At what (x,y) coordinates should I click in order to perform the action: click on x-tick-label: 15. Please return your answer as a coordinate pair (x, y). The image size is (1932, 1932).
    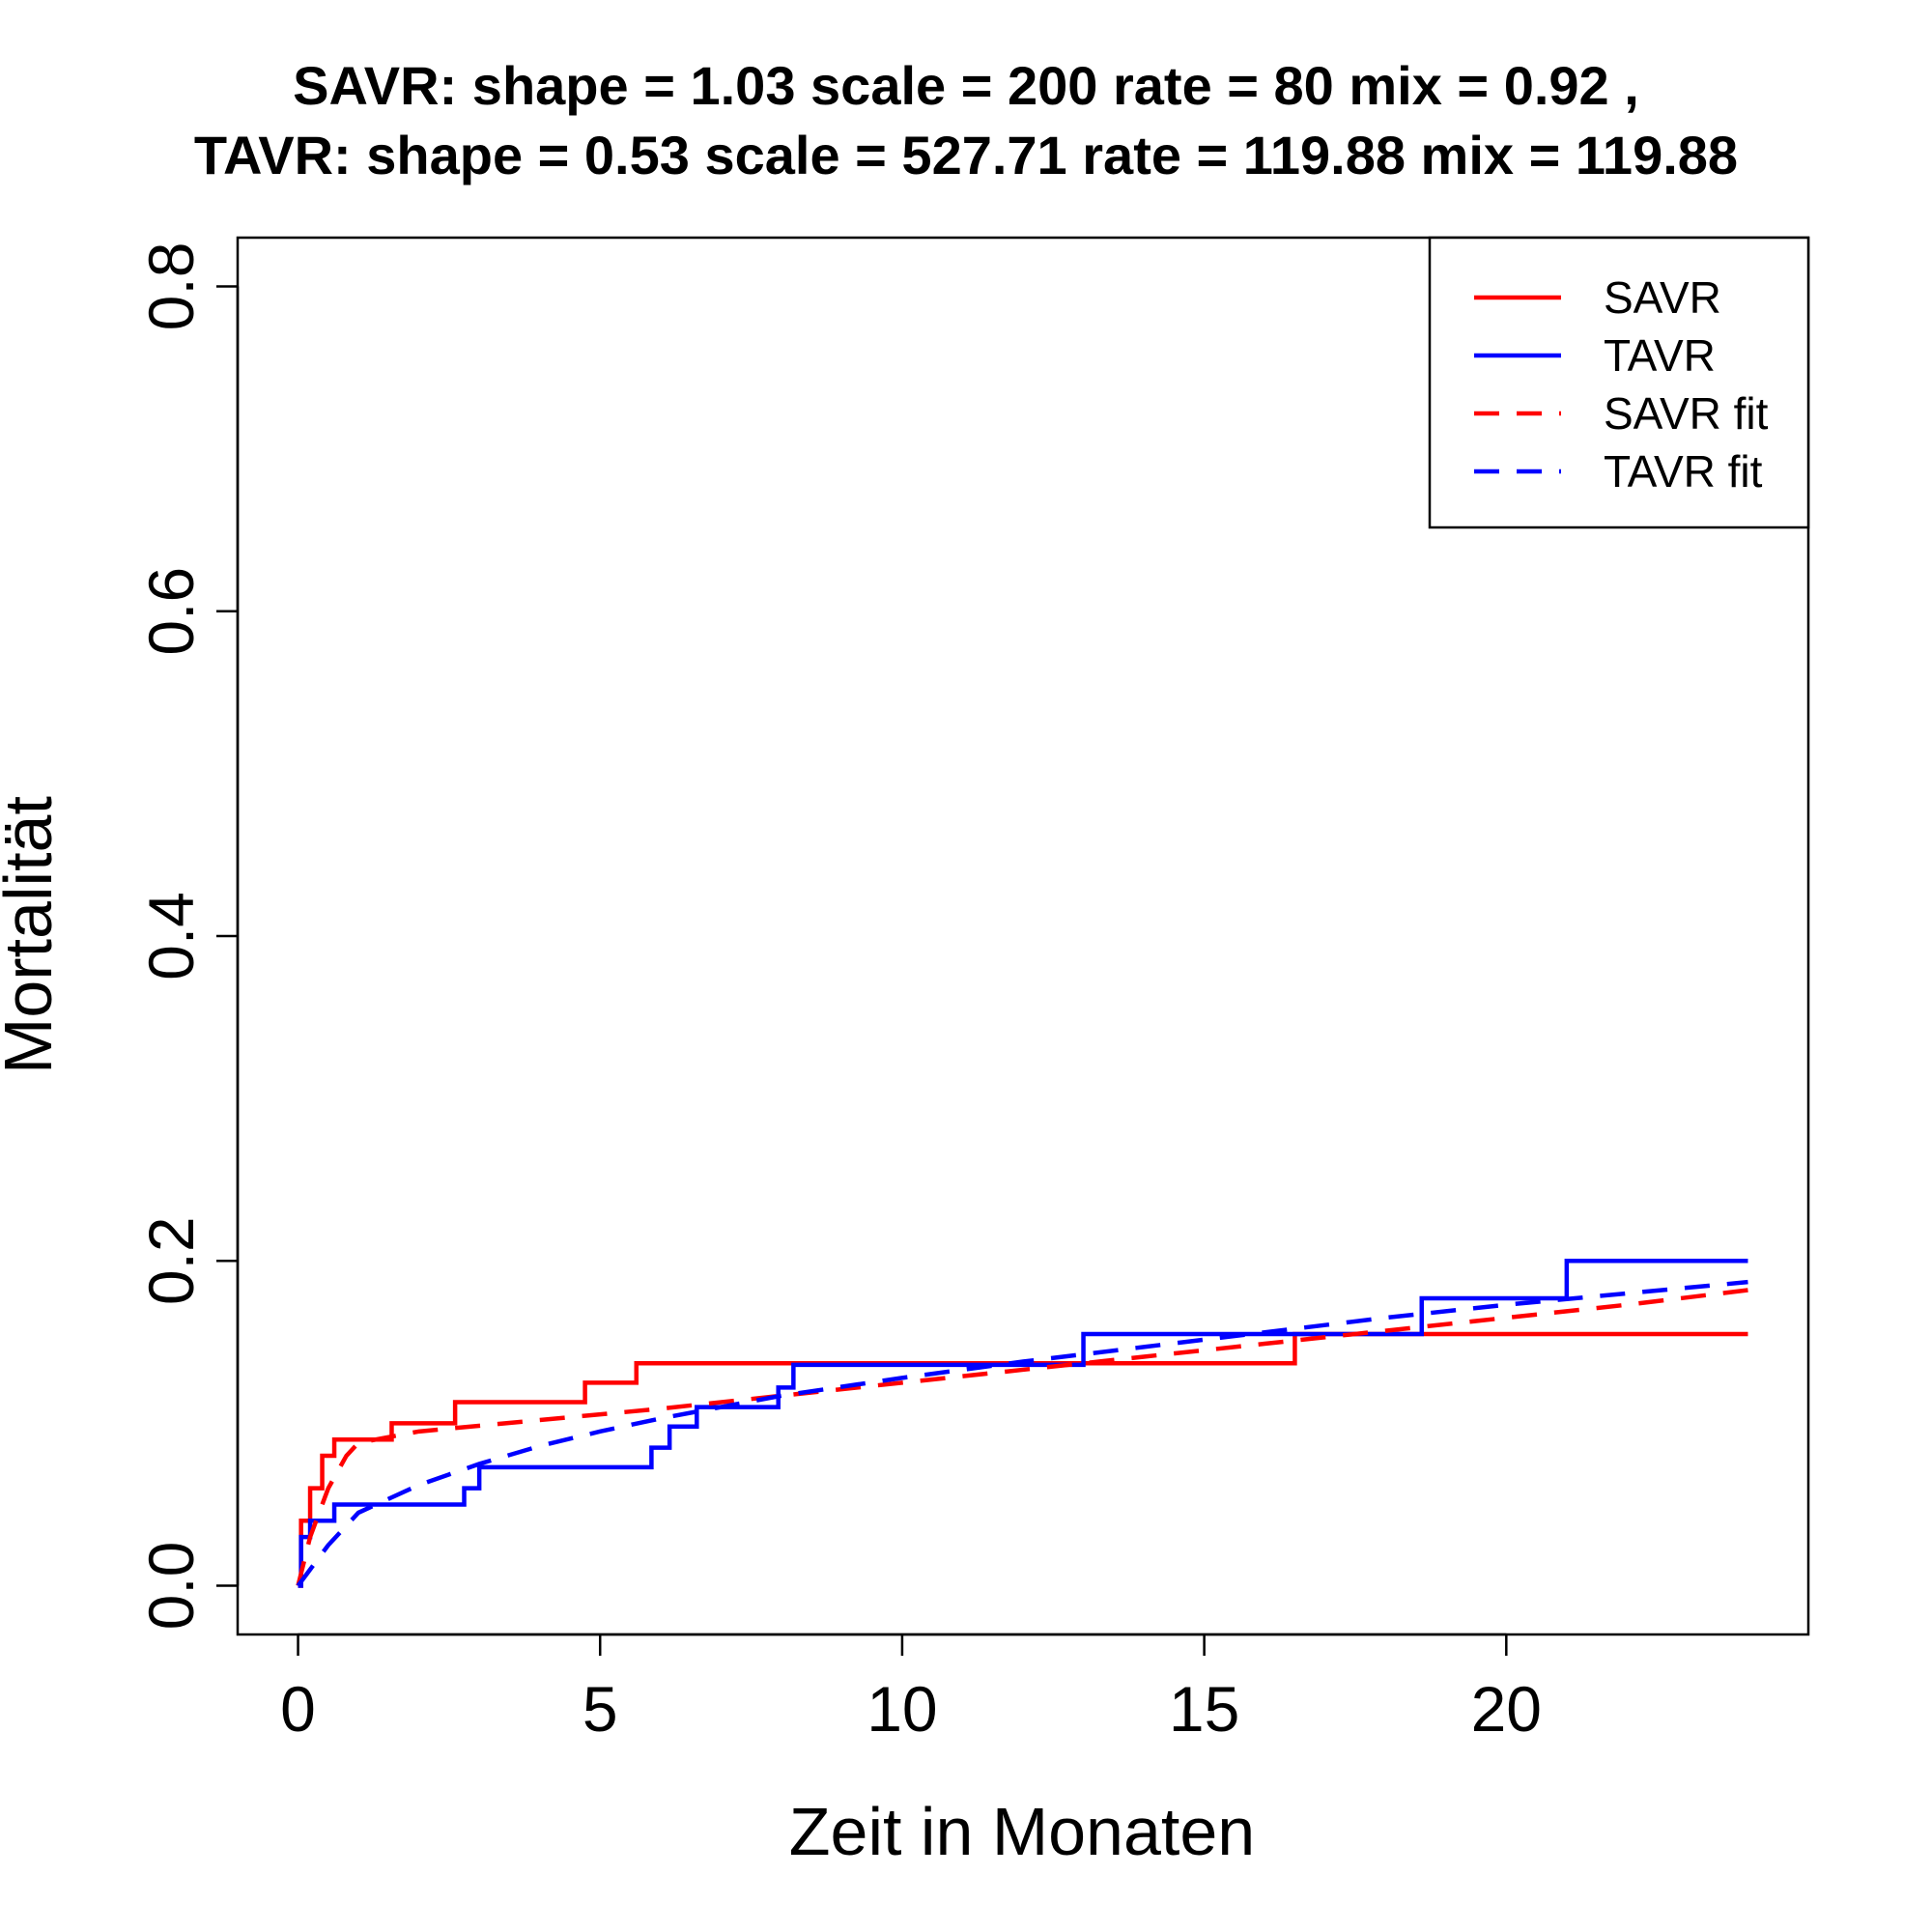
    Looking at the image, I should click on (1204, 1709).